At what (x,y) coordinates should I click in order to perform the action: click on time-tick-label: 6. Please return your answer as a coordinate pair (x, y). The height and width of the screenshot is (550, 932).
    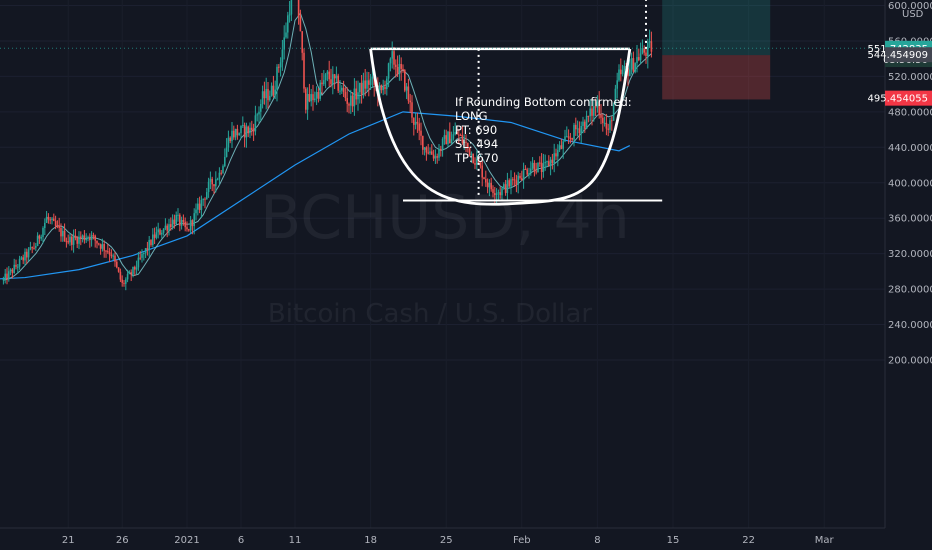
    Looking at the image, I should click on (241, 540).